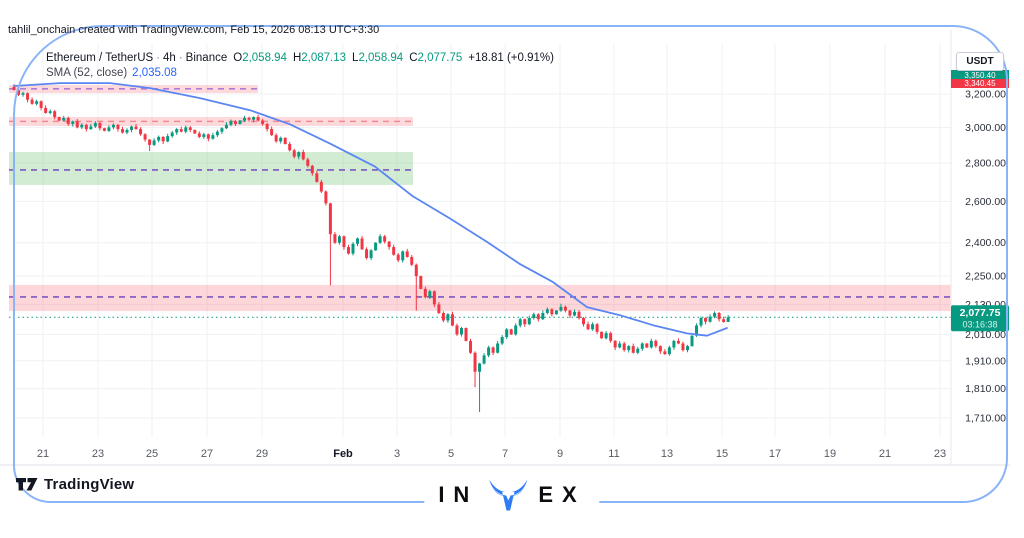  What do you see at coordinates (413, 58) in the screenshot?
I see `close-key: C` at bounding box center [413, 58].